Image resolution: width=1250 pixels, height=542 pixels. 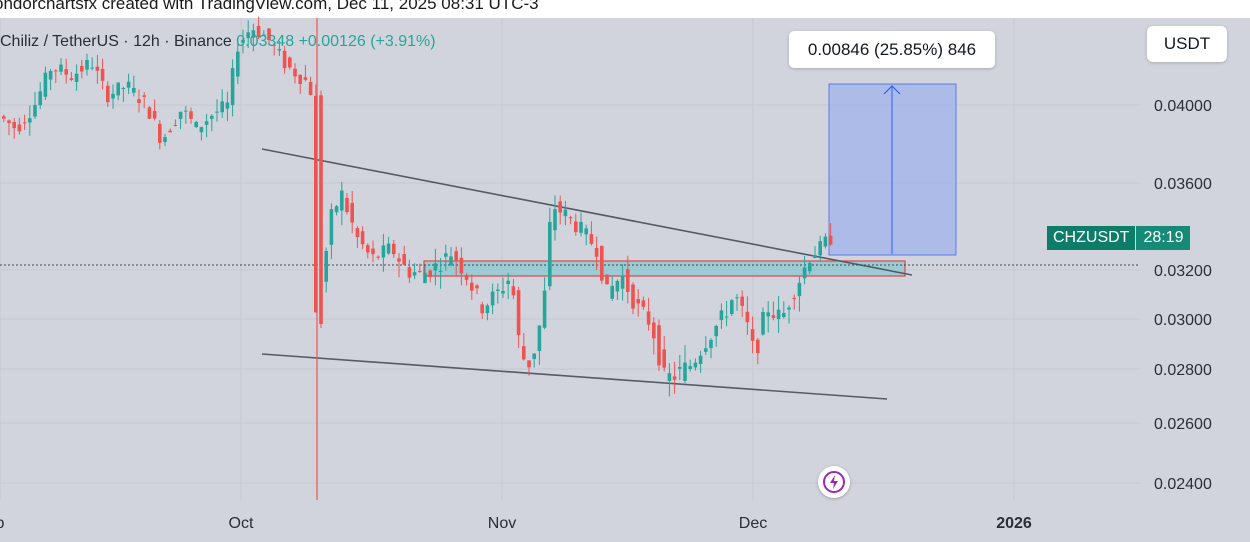 What do you see at coordinates (241, 523) in the screenshot?
I see `x-tick-label: Oct` at bounding box center [241, 523].